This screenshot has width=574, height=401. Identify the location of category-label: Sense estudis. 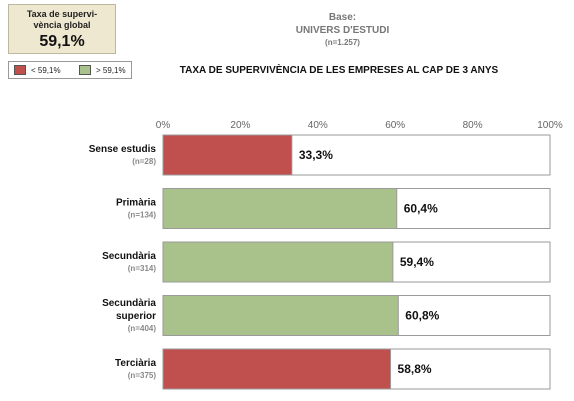
(123, 149).